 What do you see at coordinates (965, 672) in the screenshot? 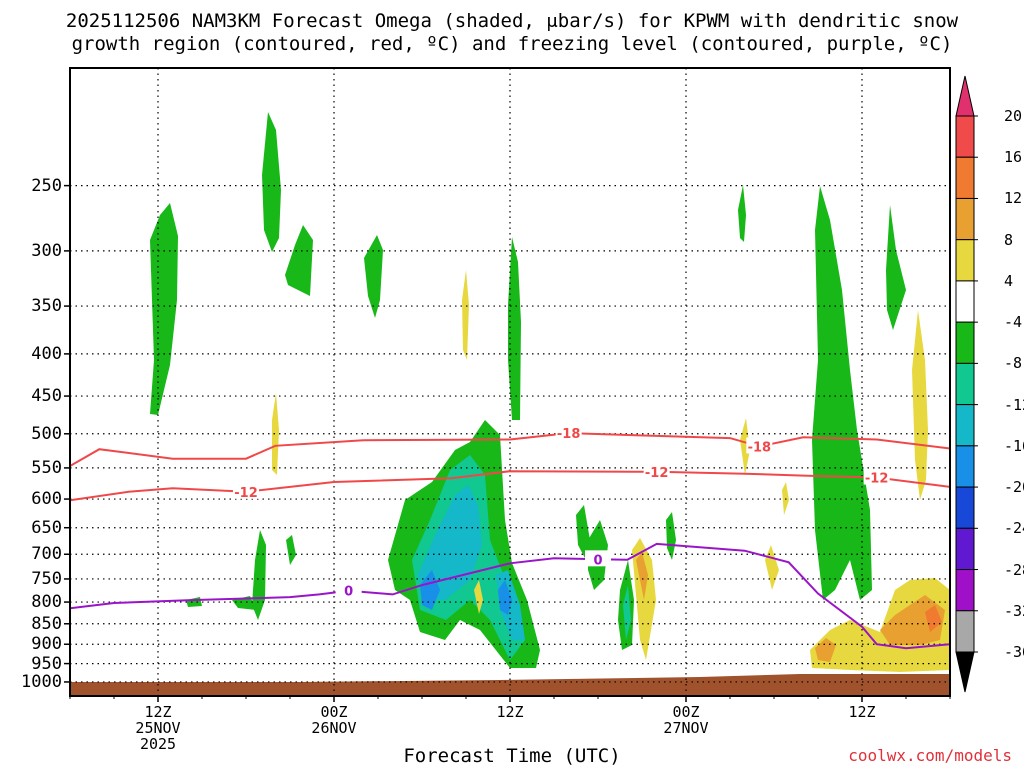
I see `colorbar-bottom-arrow` at bounding box center [965, 672].